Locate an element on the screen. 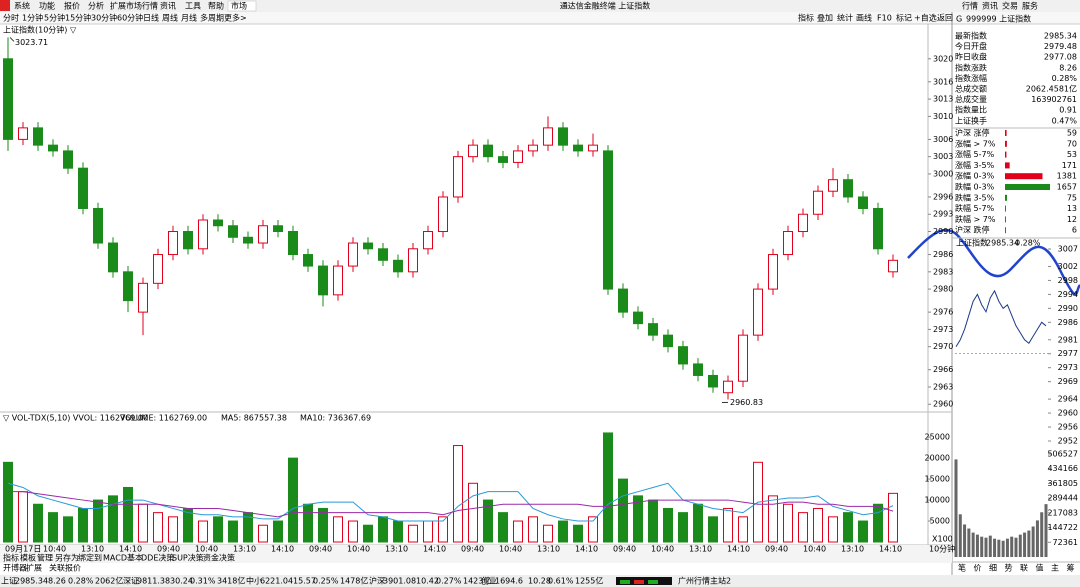  breadth-label: 沪深 跌停 is located at coordinates (972, 230).